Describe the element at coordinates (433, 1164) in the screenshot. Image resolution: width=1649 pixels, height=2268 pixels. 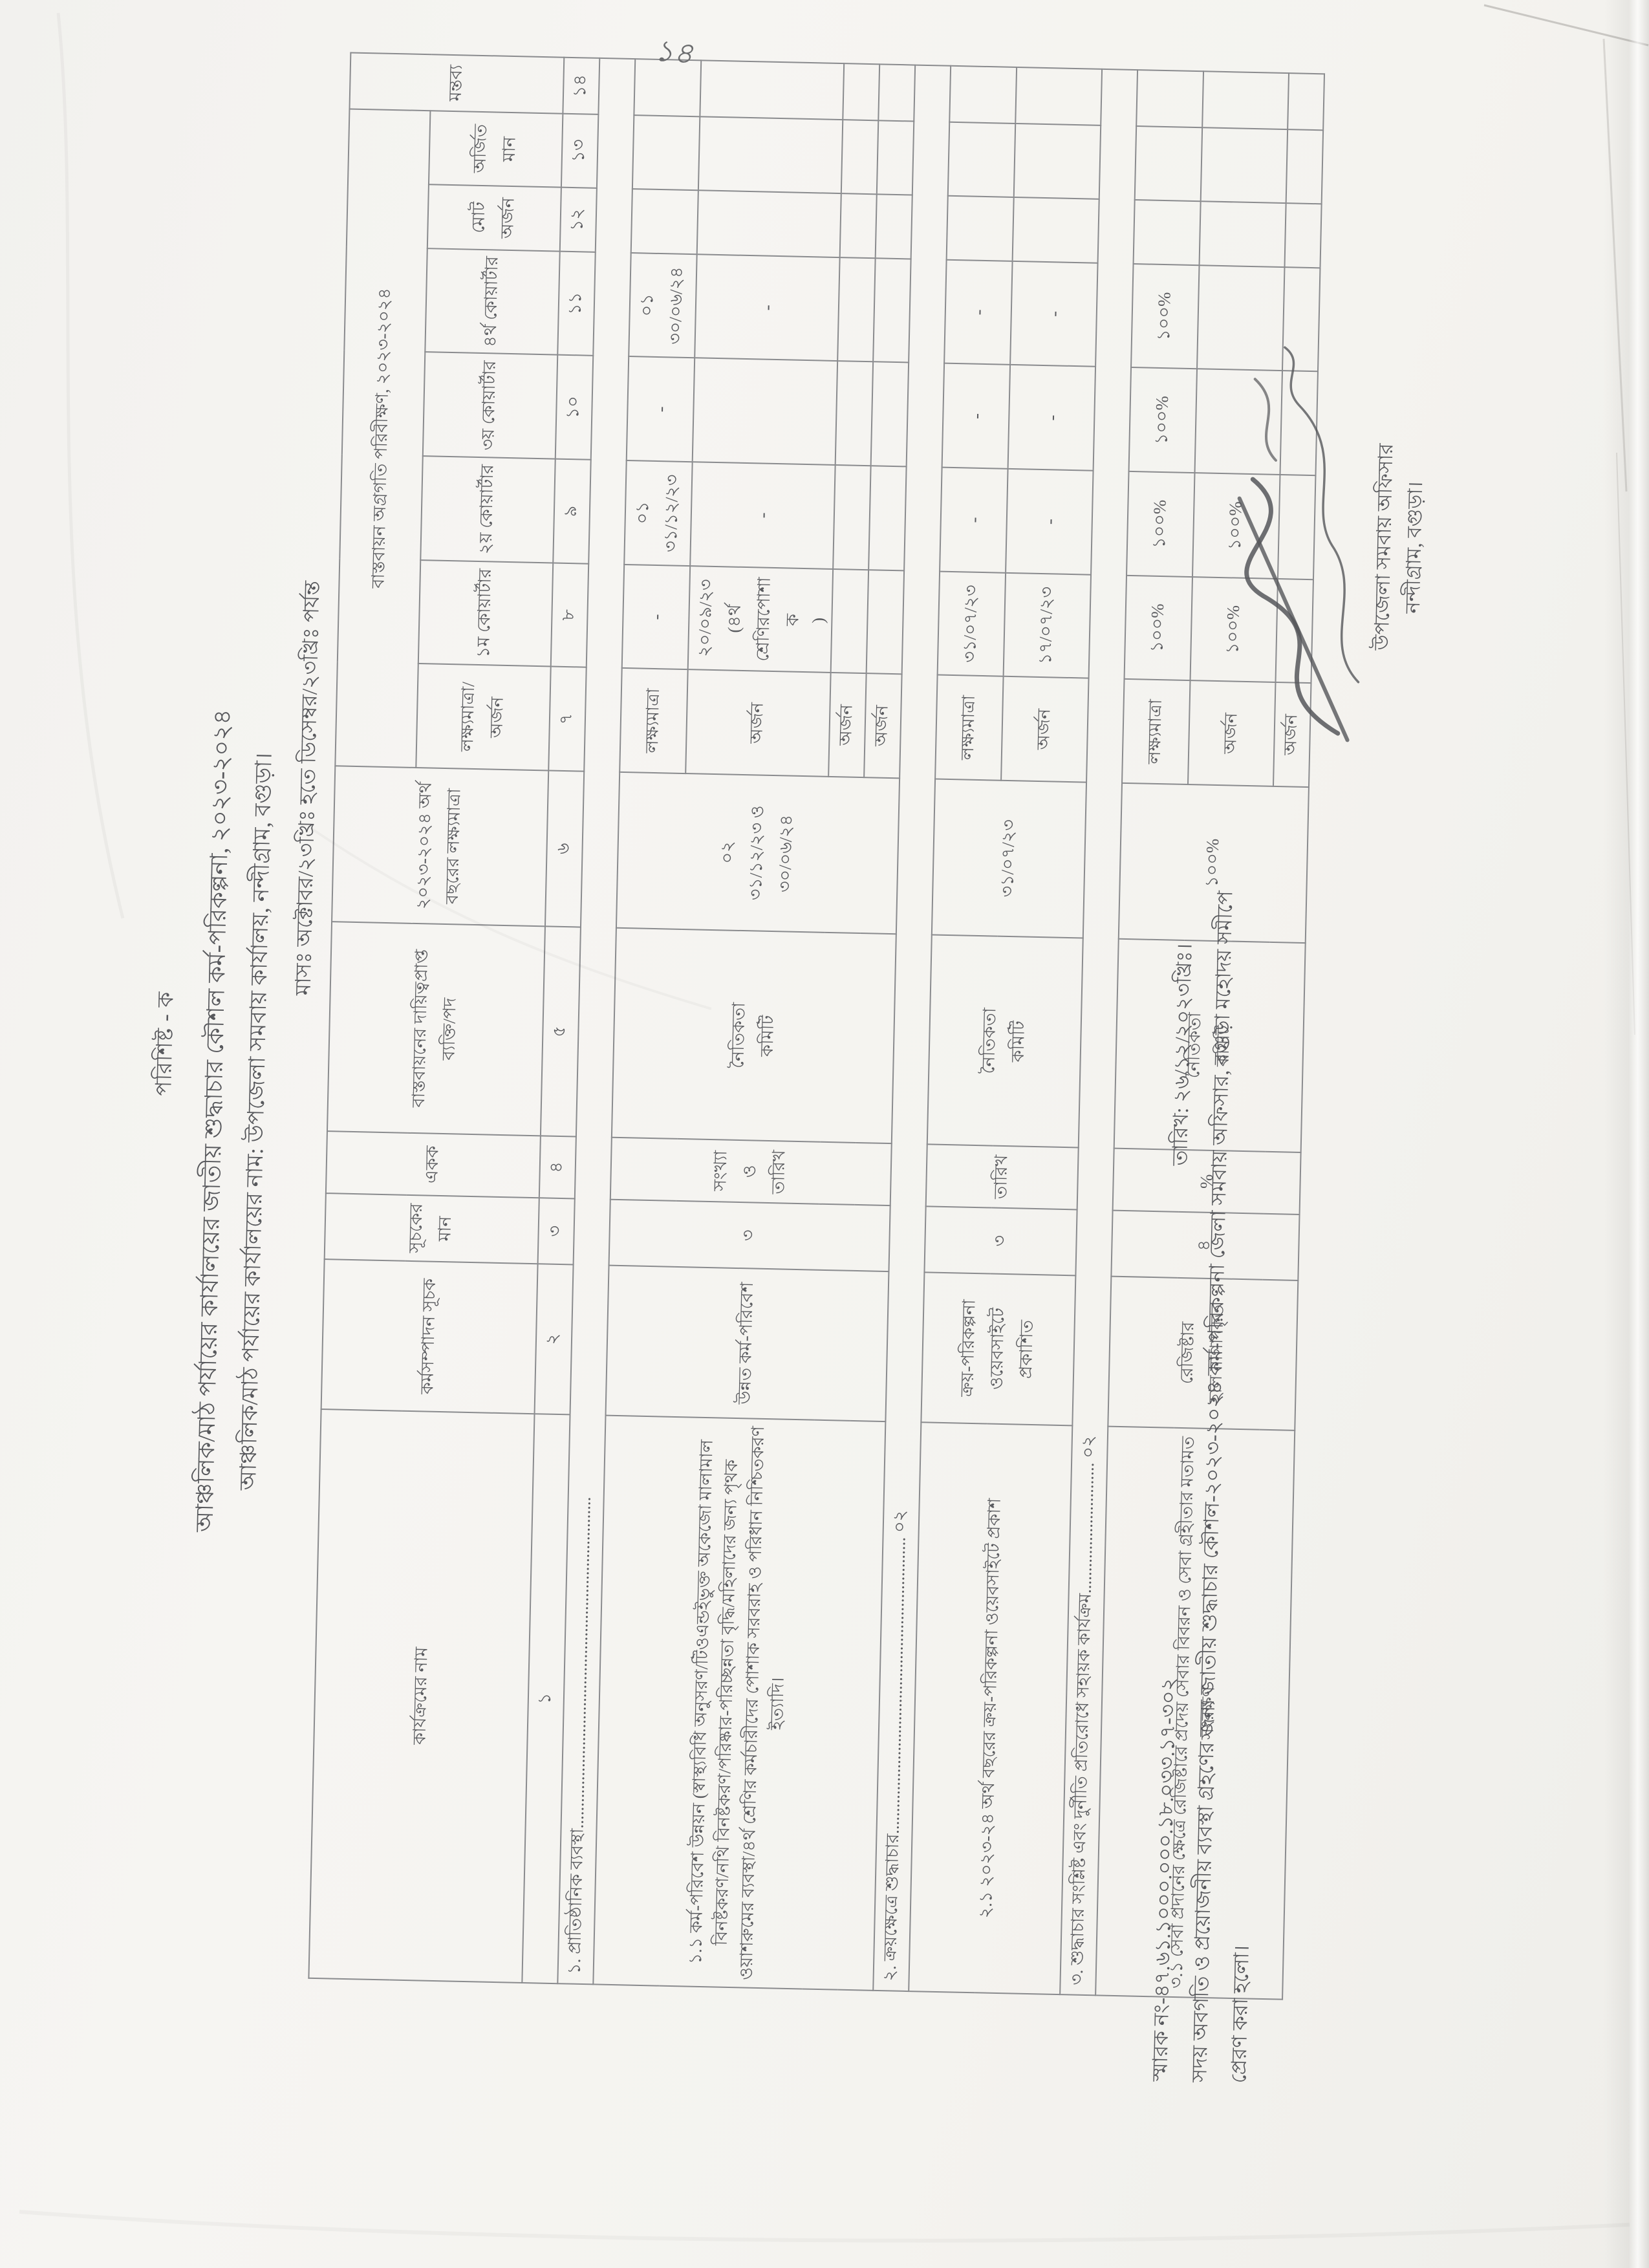
I see `col-header-unit: একক` at that location.